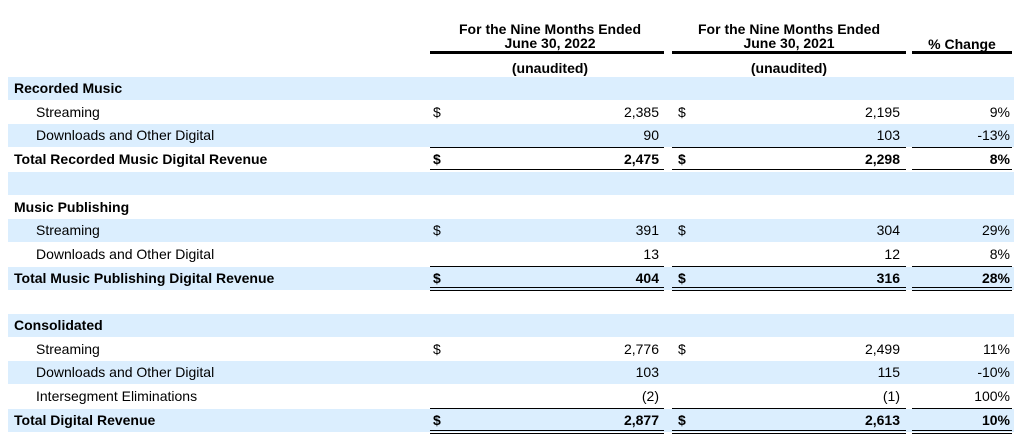 The height and width of the screenshot is (447, 1024). Describe the element at coordinates (58, 325) in the screenshot. I see `row-label: Consolidated` at that location.